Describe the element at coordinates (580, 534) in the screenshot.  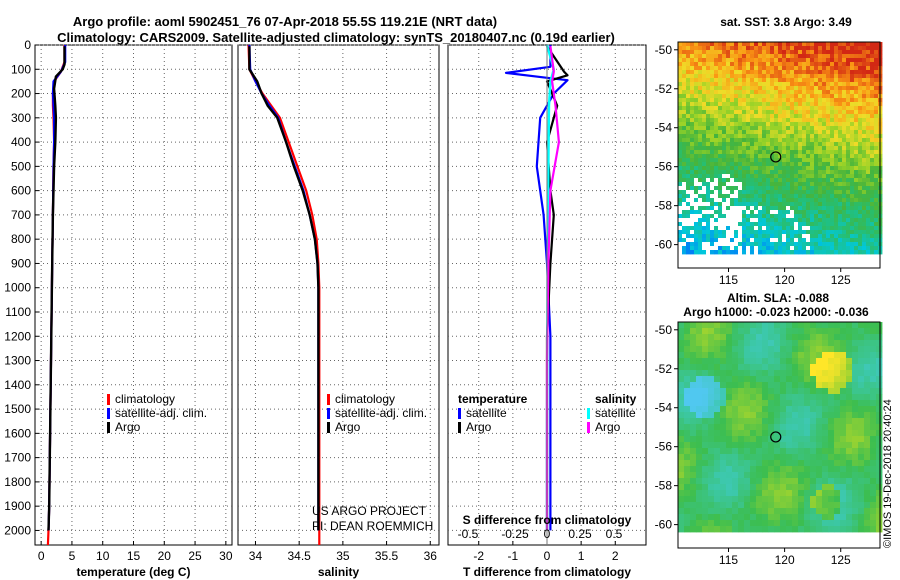
I see `secondary-x-tick-label: 0.25` at that location.